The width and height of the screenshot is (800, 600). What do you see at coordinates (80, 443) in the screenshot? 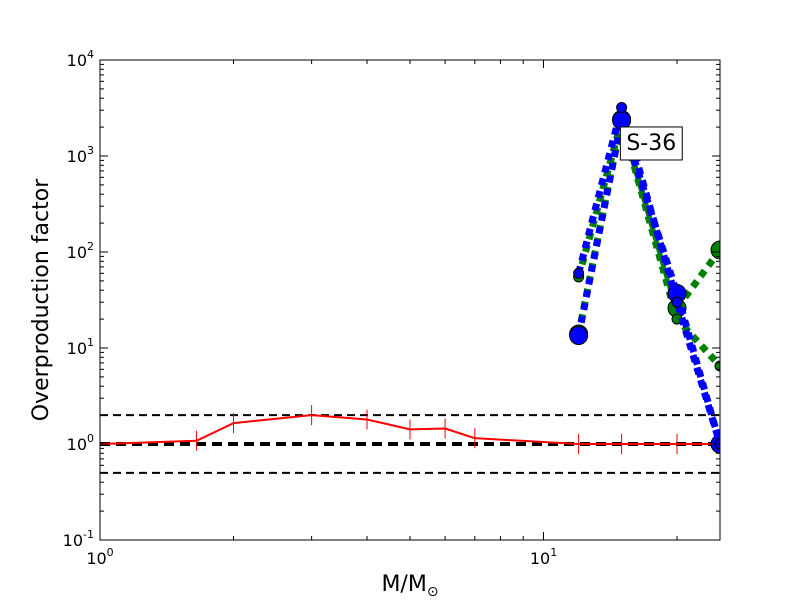
I see `y-tick-label-1: 10⁰` at bounding box center [80, 443].